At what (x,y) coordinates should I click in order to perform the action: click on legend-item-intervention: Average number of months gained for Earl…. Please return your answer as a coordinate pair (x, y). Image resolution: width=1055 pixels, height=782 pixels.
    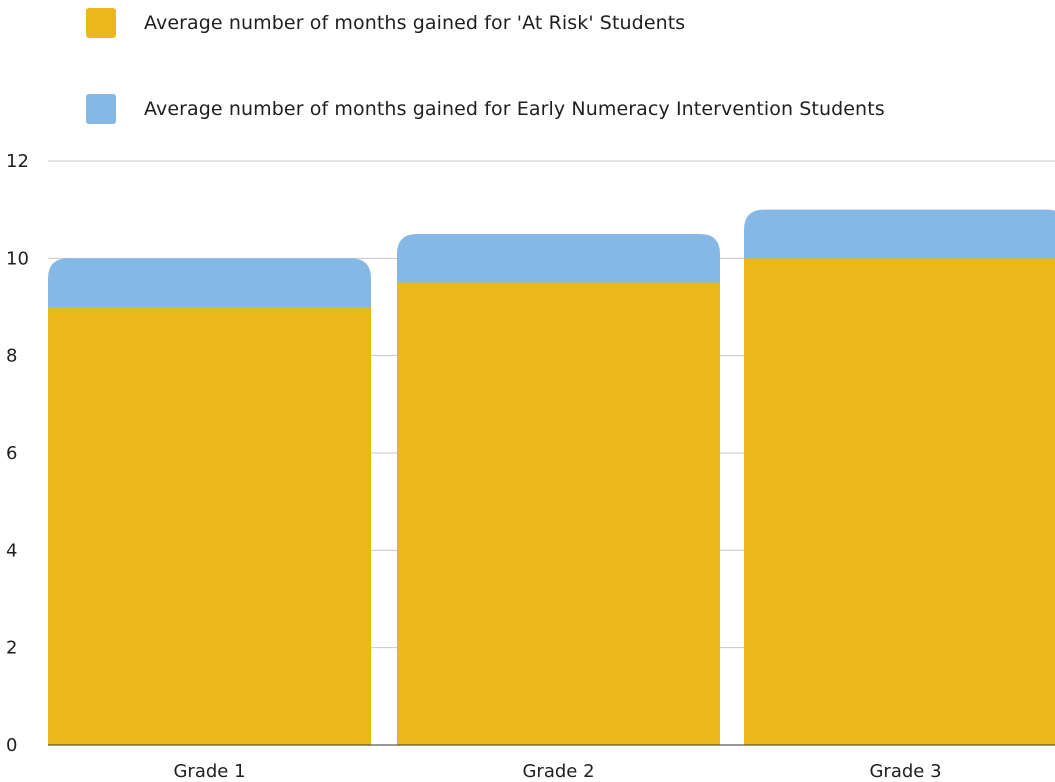
    Looking at the image, I should click on (485, 109).